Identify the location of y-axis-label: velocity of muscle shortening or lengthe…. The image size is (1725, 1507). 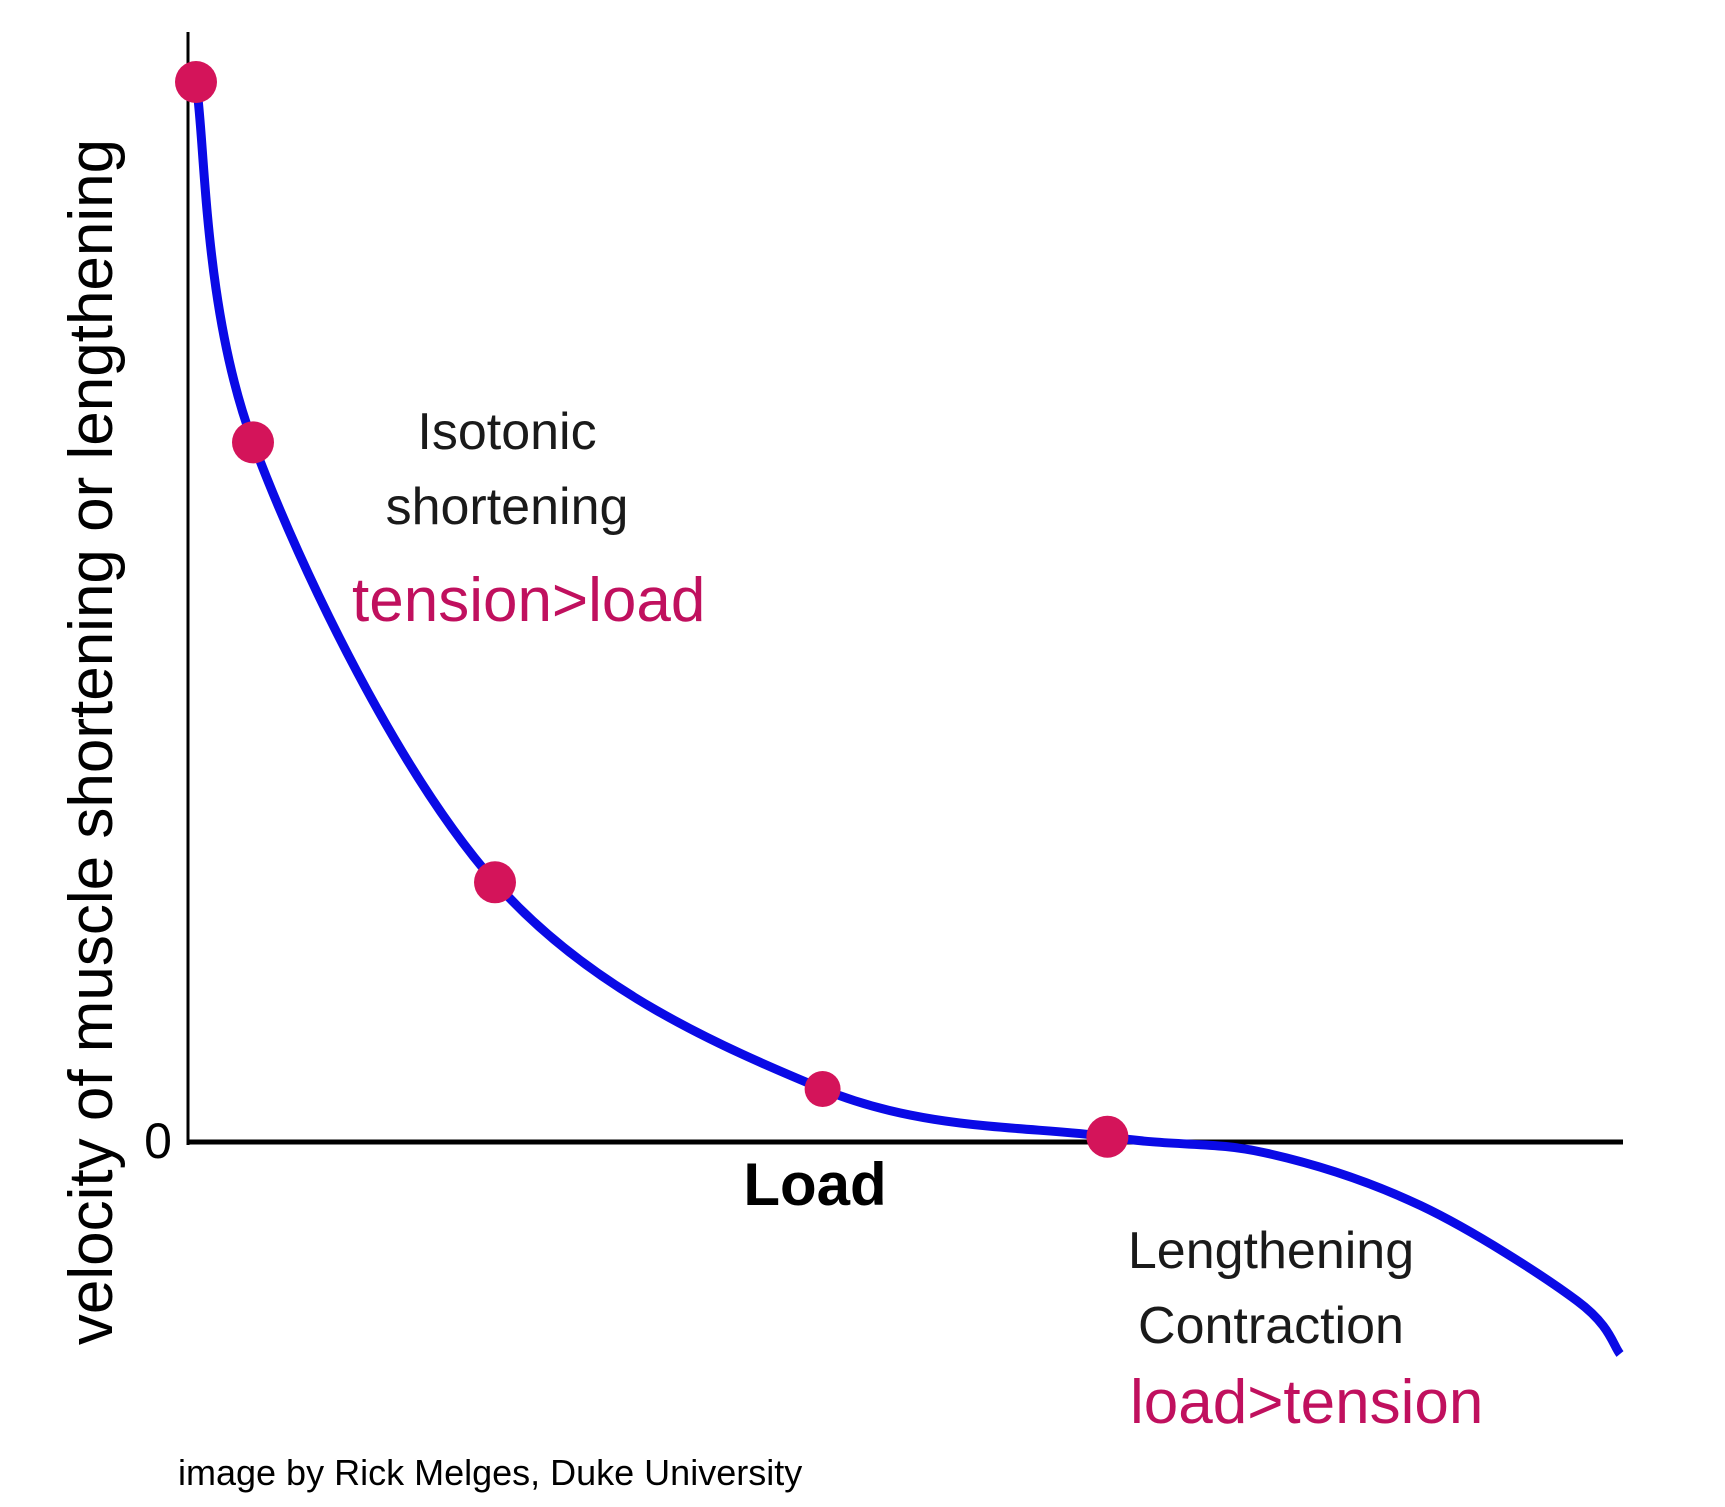
(91, 742).